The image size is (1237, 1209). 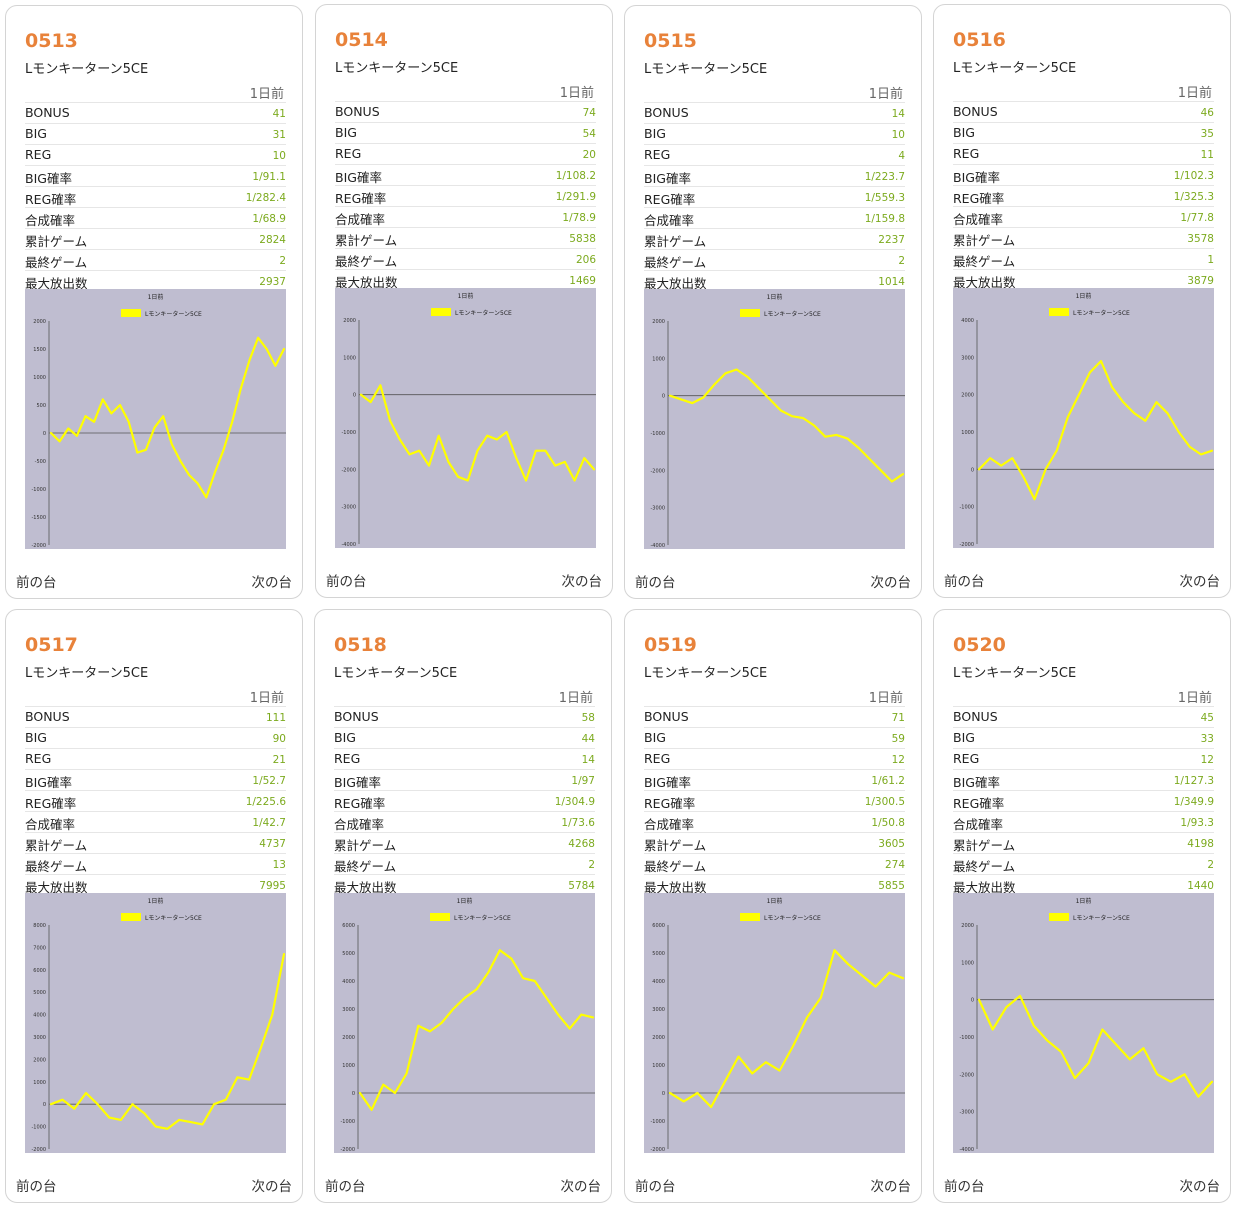 I want to click on stat-label: BIG確率, so click(x=358, y=177).